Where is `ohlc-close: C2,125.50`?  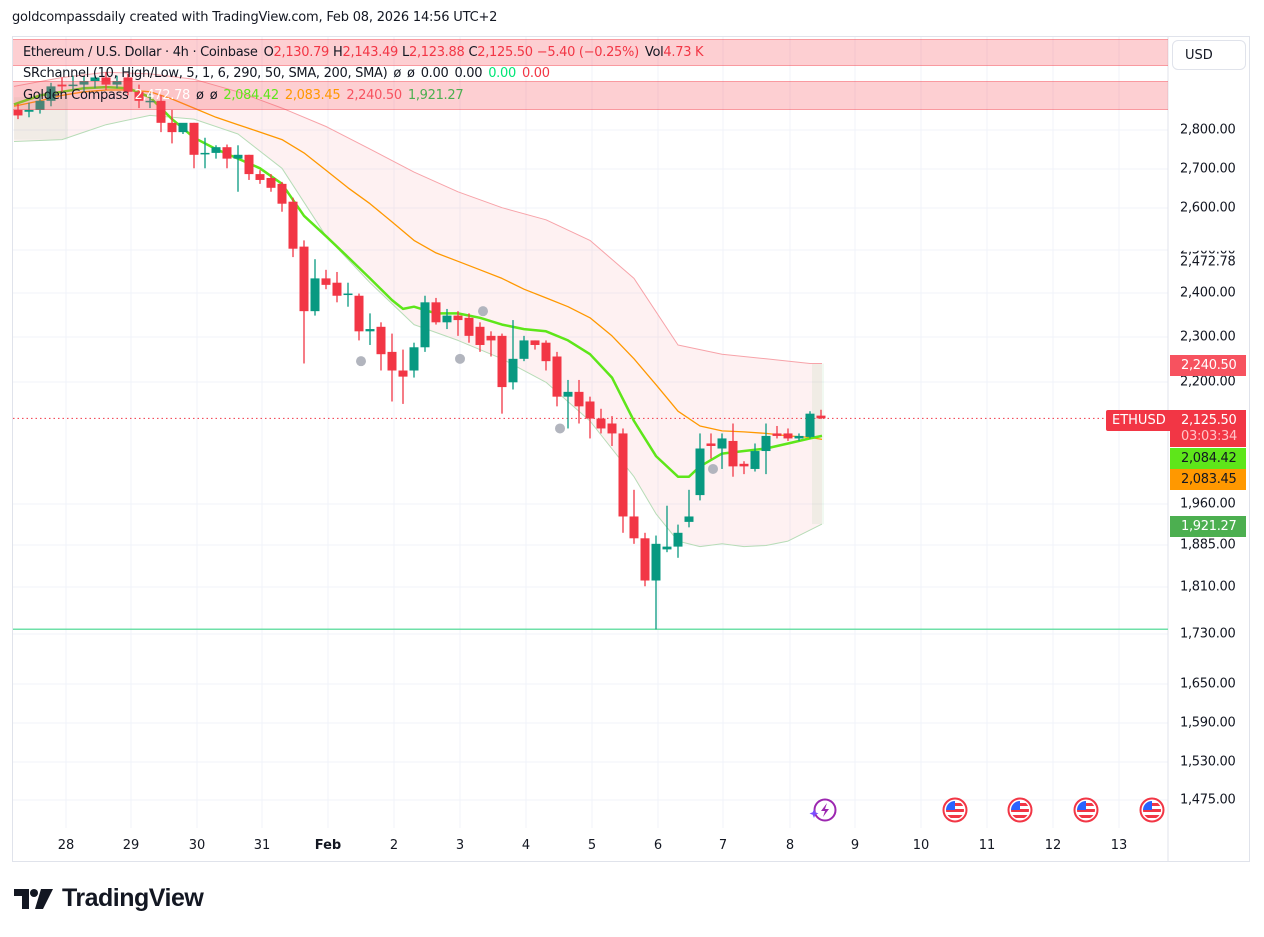 ohlc-close: C2,125.50 is located at coordinates (500, 52).